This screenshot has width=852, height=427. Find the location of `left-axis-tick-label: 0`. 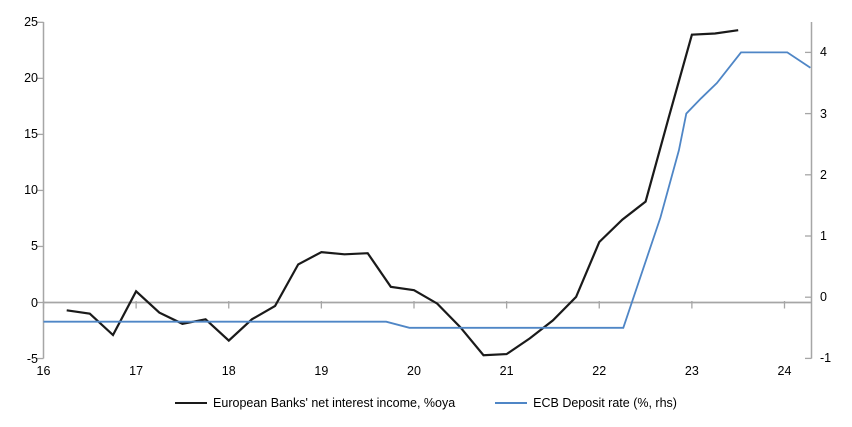

left-axis-tick-label: 0 is located at coordinates (34, 302).